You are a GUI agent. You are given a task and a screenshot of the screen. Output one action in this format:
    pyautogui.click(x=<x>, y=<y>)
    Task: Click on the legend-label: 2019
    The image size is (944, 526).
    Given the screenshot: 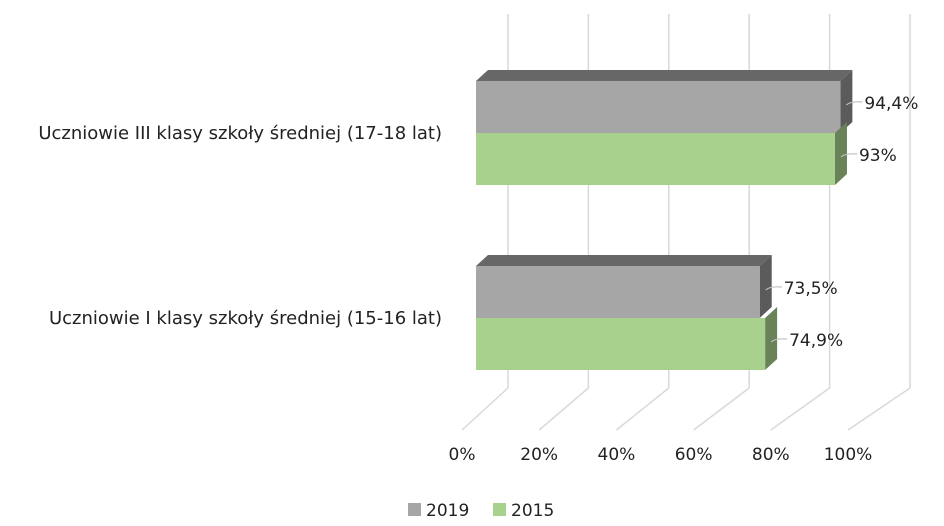 What is the action you would take?
    pyautogui.click(x=447, y=511)
    